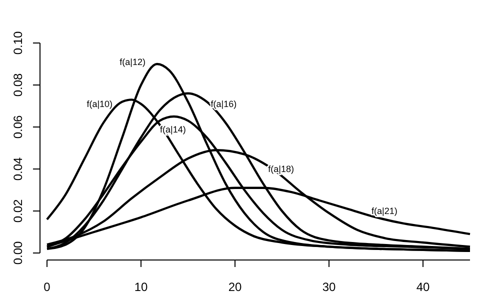 Image resolution: width=480 pixels, height=300 pixels. Describe the element at coordinates (18, 127) in the screenshot. I see `y-tick-label: 0.06` at that location.